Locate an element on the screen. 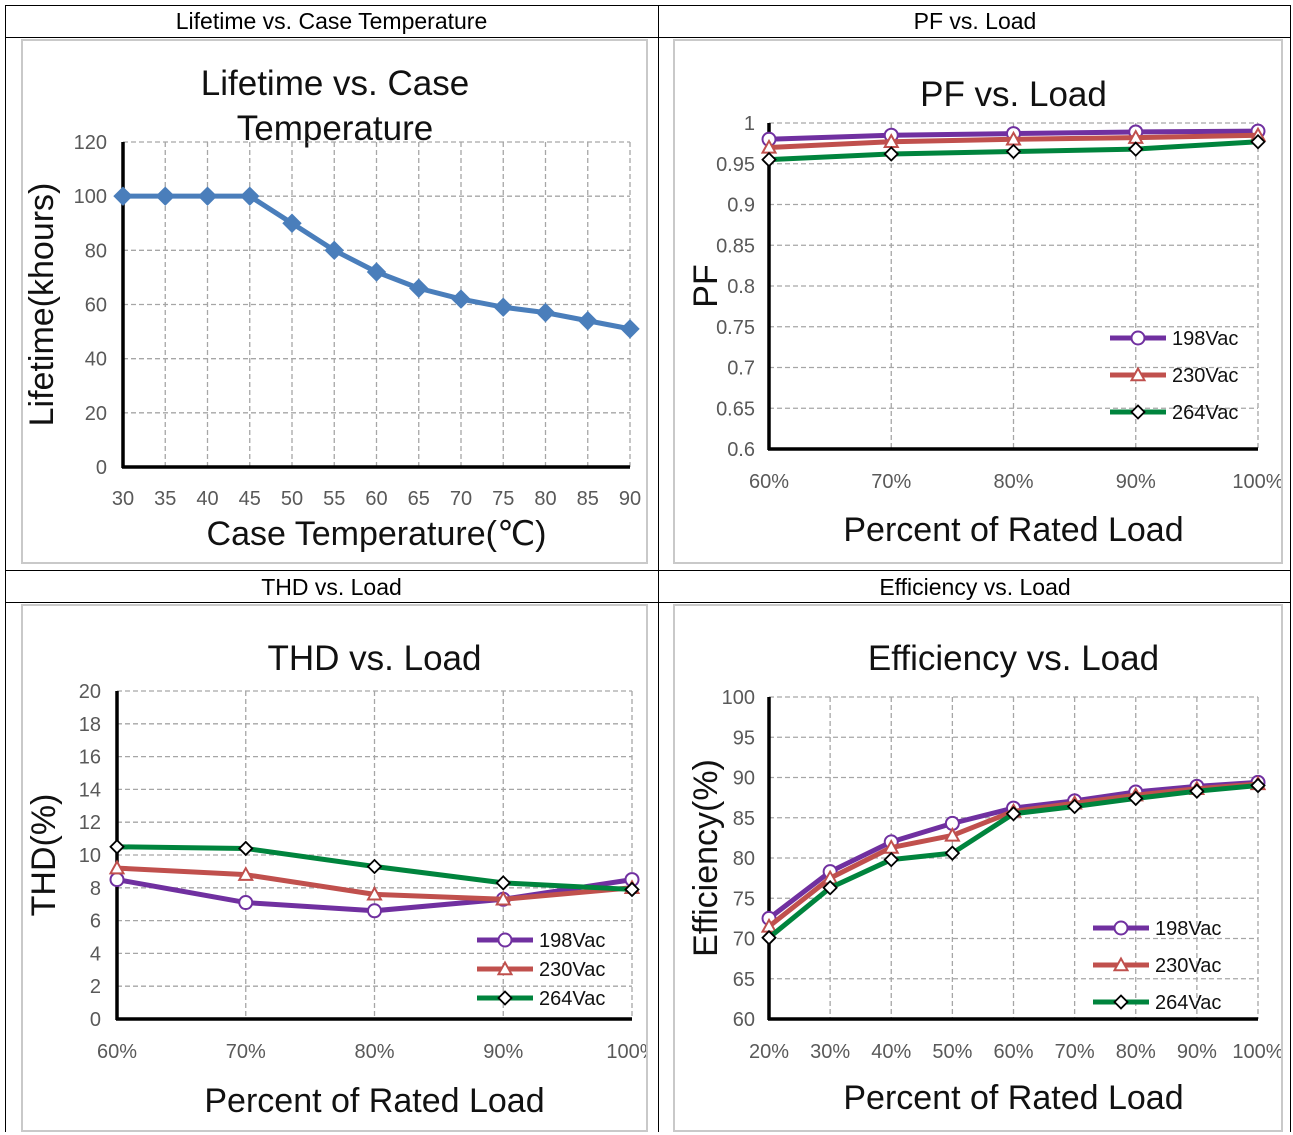  y-tick-label: 18 is located at coordinates (90, 725).